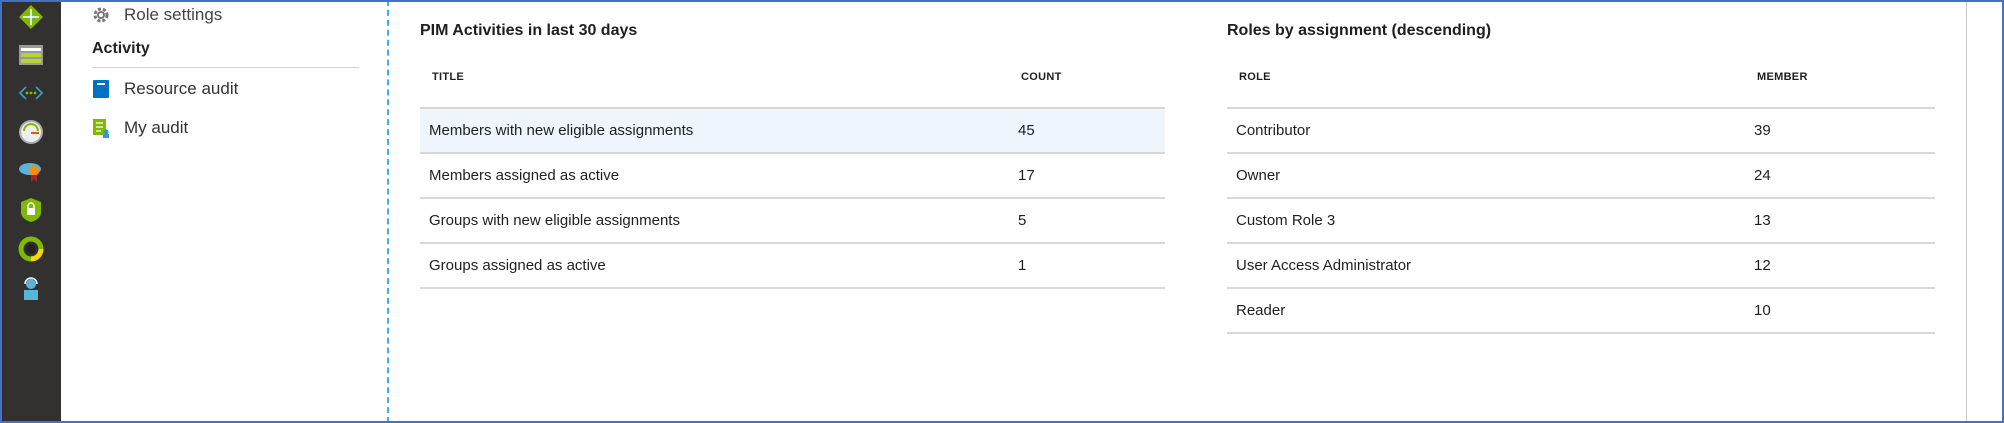 The height and width of the screenshot is (423, 2004). What do you see at coordinates (1486, 266) in the screenshot?
I see `cell-role: User Access Administrator` at bounding box center [1486, 266].